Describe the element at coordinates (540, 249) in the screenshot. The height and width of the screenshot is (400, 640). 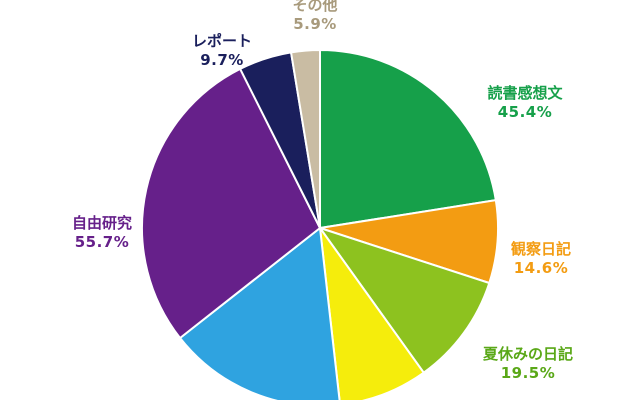
I see `label-observation-diary-name: 観察日記` at that location.